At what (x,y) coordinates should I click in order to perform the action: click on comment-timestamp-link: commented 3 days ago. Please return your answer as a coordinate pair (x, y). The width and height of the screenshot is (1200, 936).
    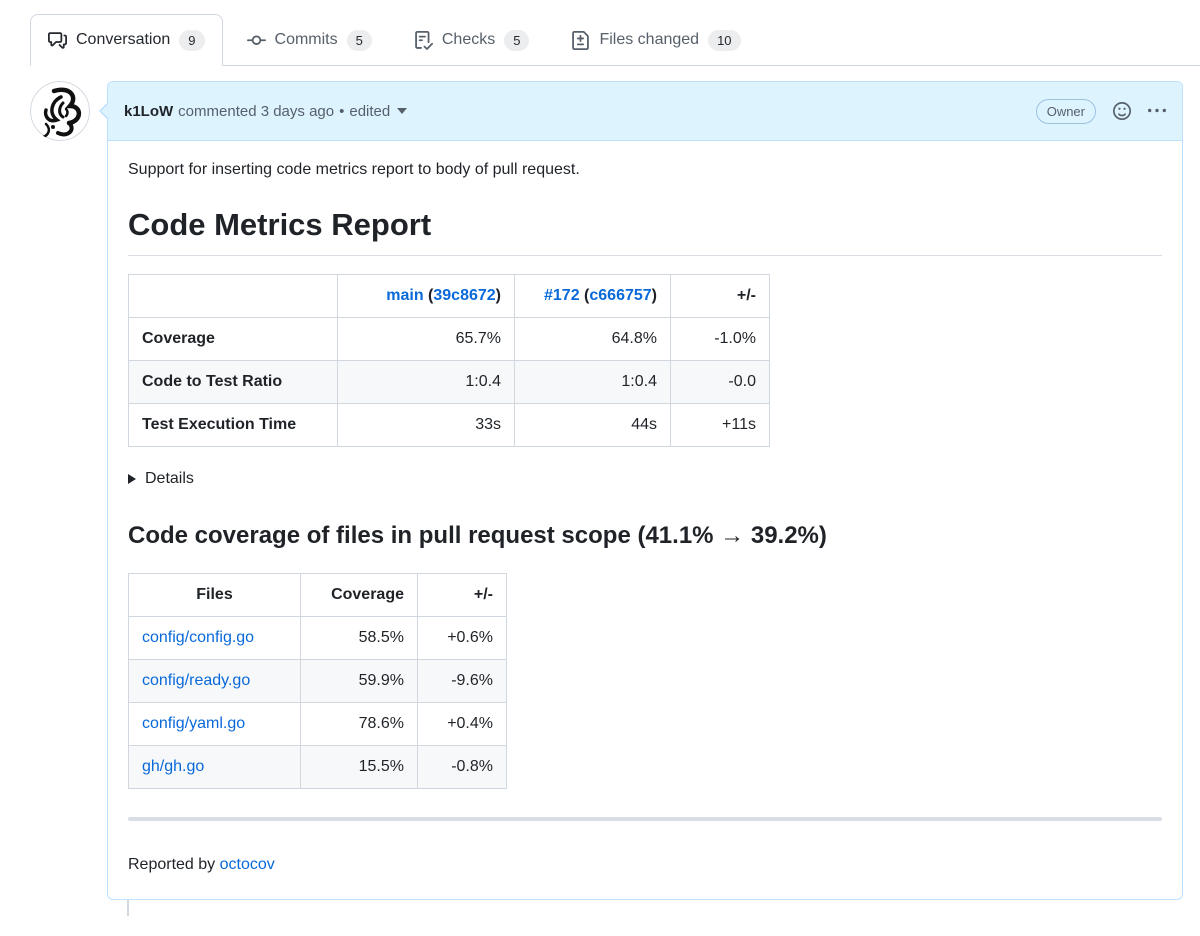
    Looking at the image, I should click on (256, 111).